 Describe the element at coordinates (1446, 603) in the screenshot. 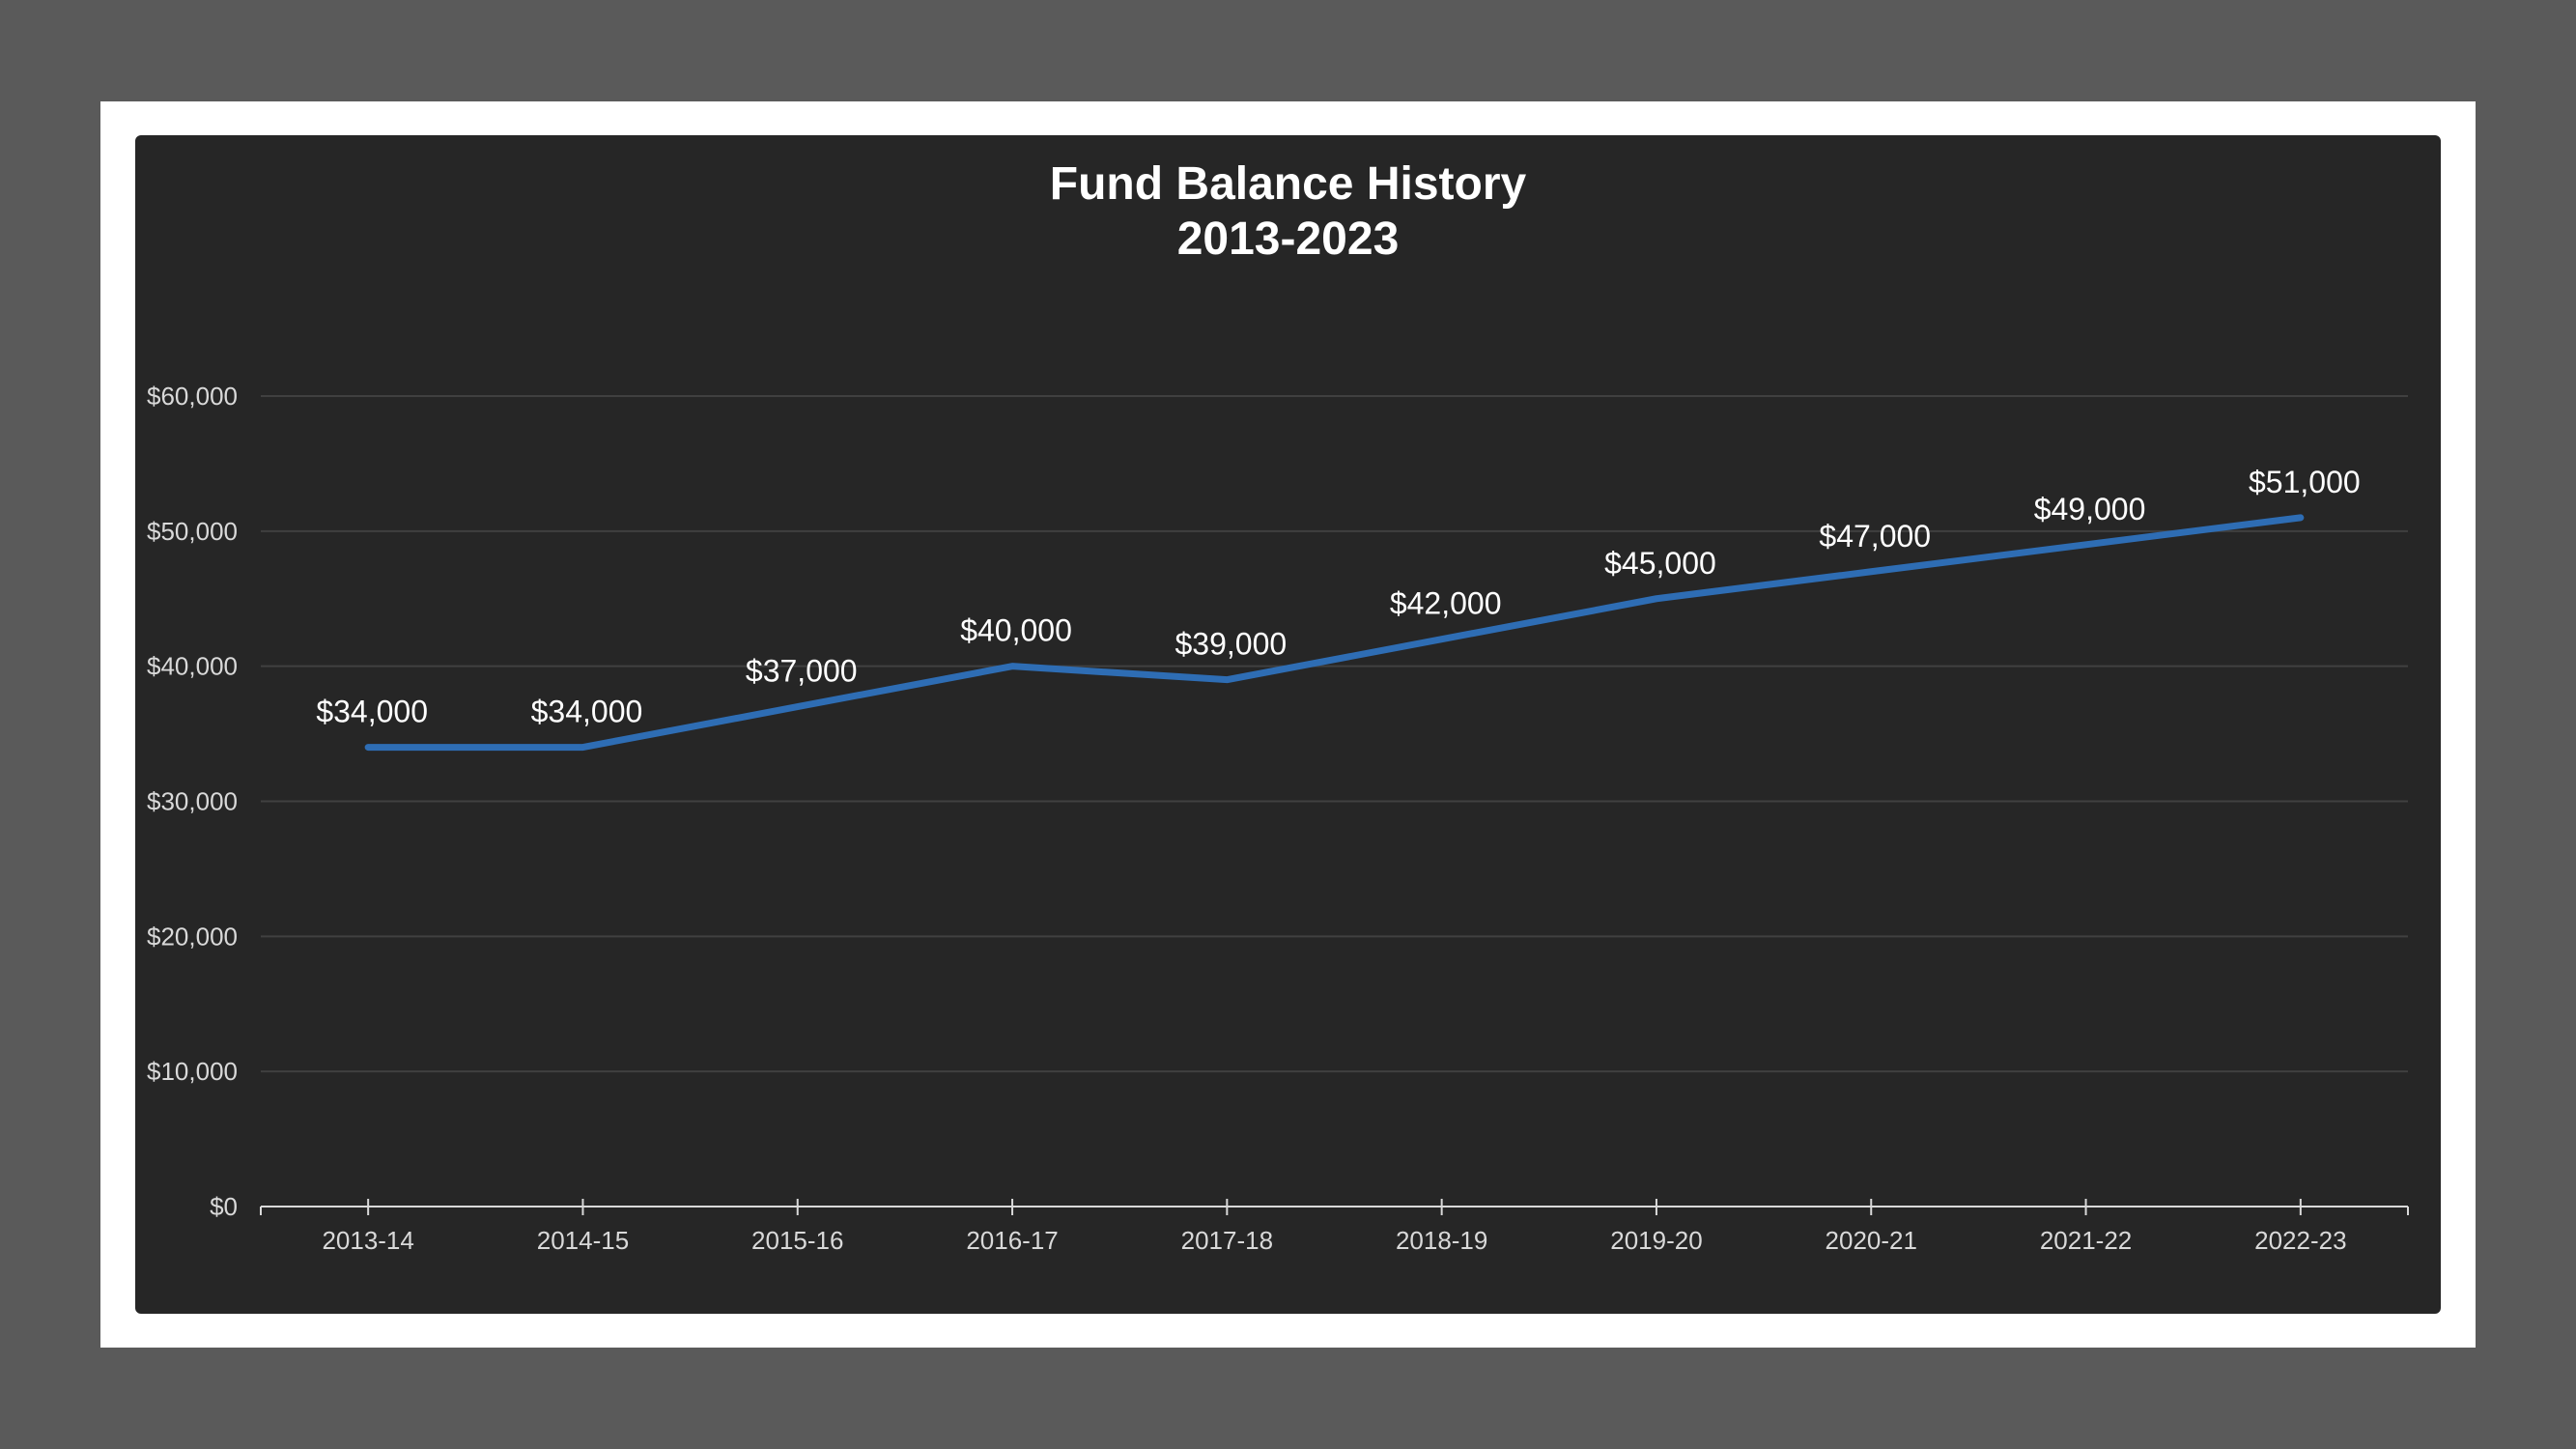

I see `data-label: $42,000` at that location.